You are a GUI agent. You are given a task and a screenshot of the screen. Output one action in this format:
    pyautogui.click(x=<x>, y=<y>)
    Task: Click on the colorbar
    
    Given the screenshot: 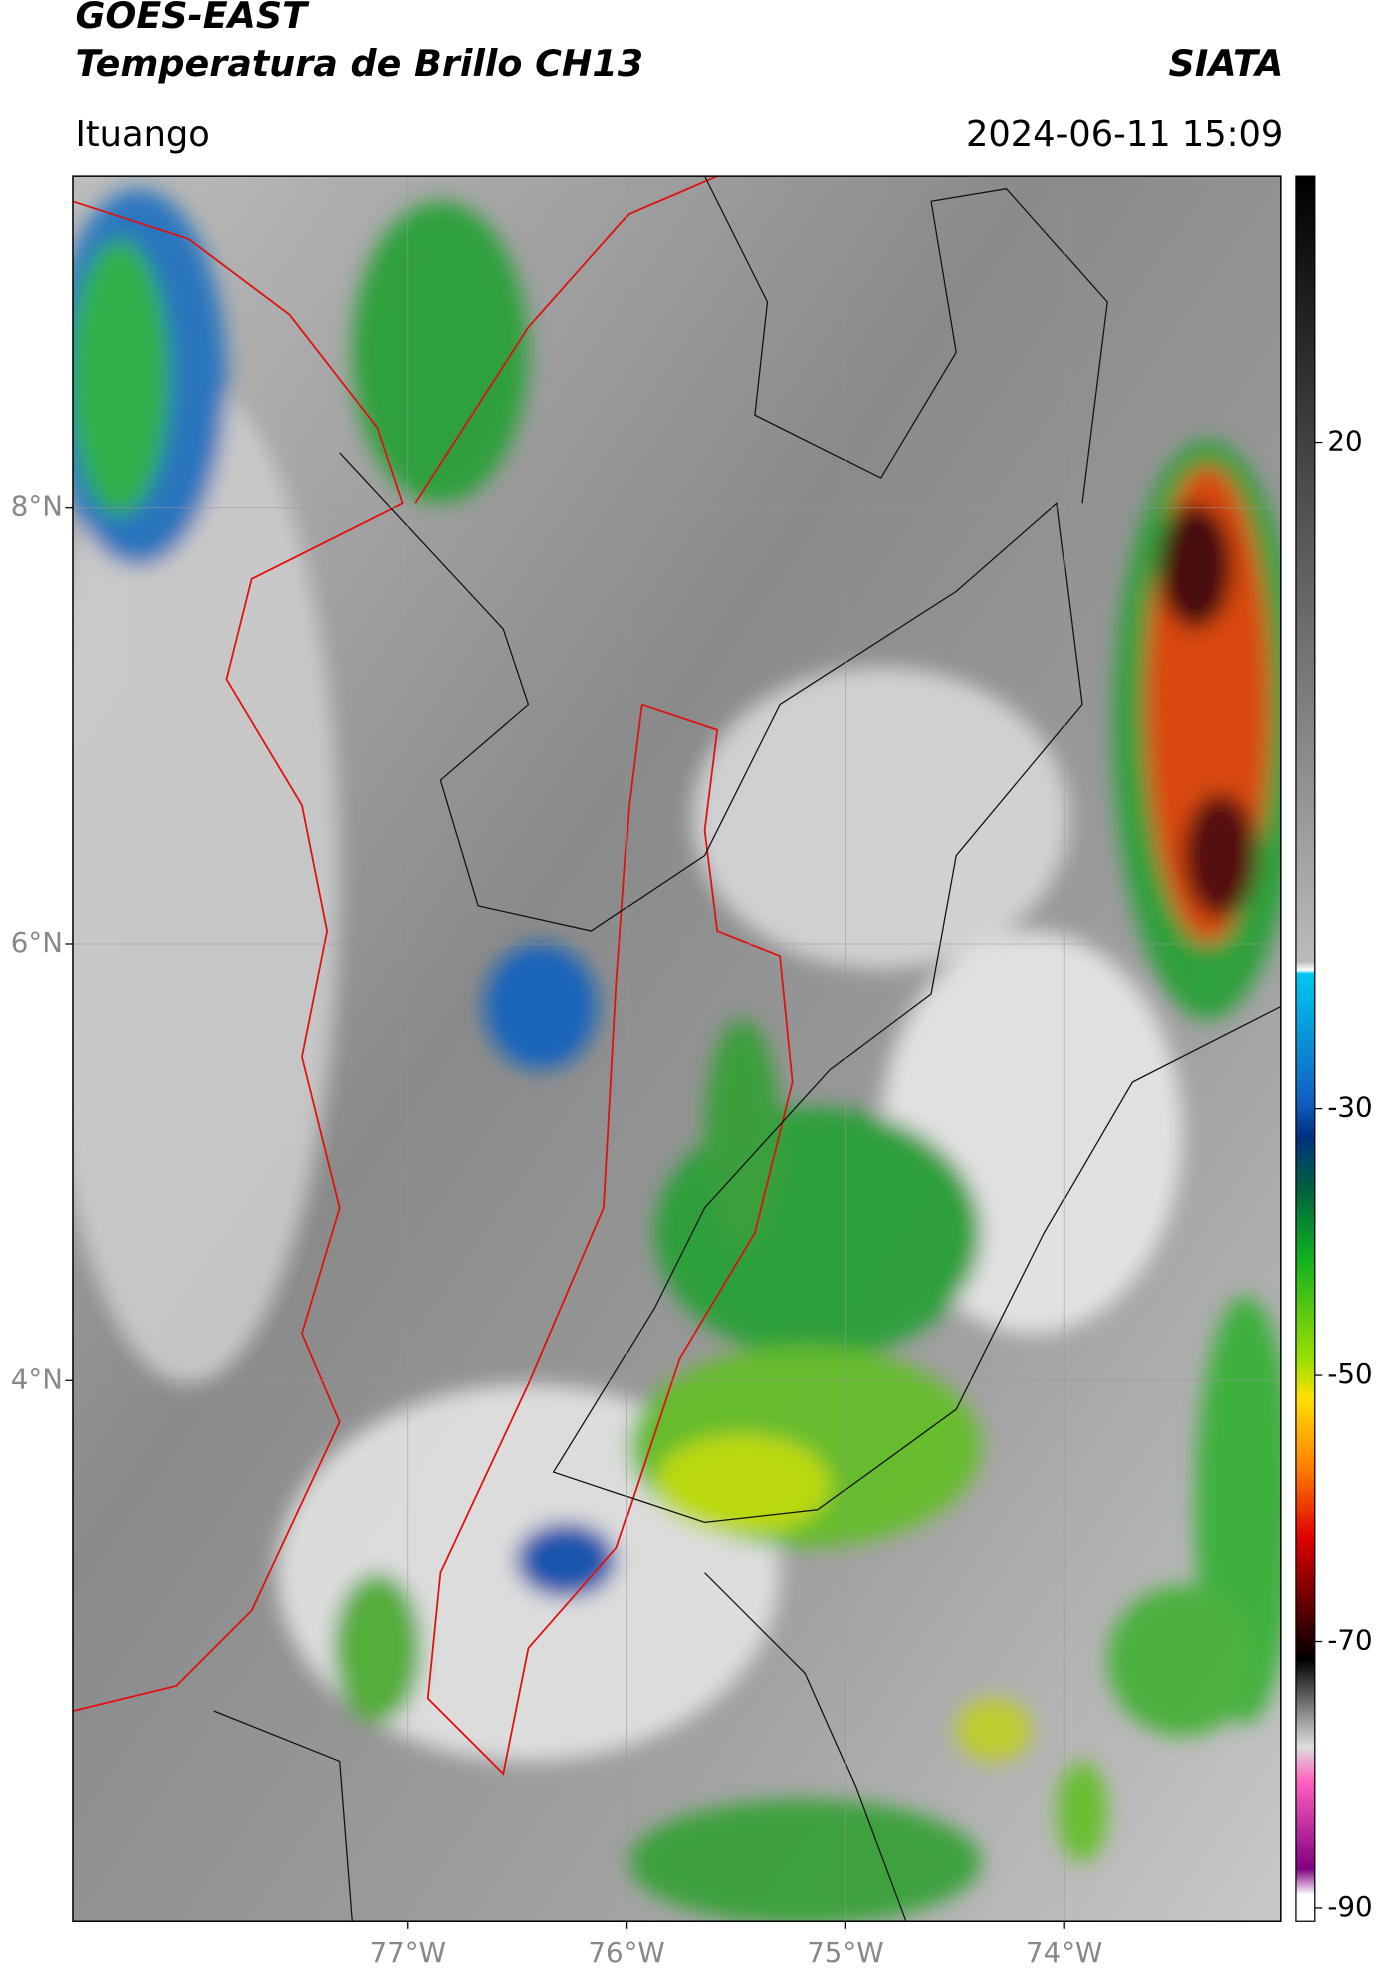 What is the action you would take?
    pyautogui.click(x=1305, y=1048)
    